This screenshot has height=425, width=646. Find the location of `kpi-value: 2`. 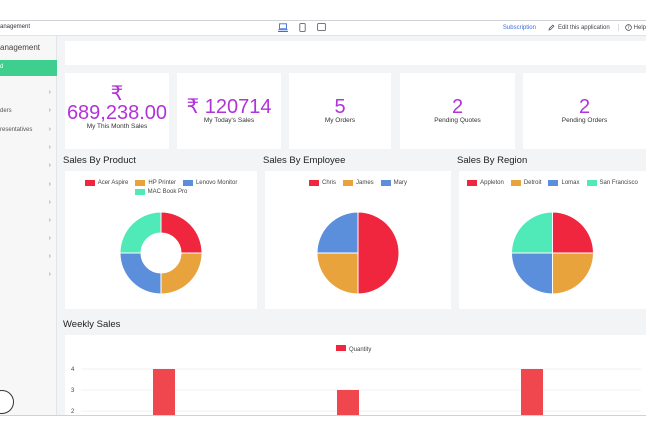

kpi-value: 2 is located at coordinates (584, 107).